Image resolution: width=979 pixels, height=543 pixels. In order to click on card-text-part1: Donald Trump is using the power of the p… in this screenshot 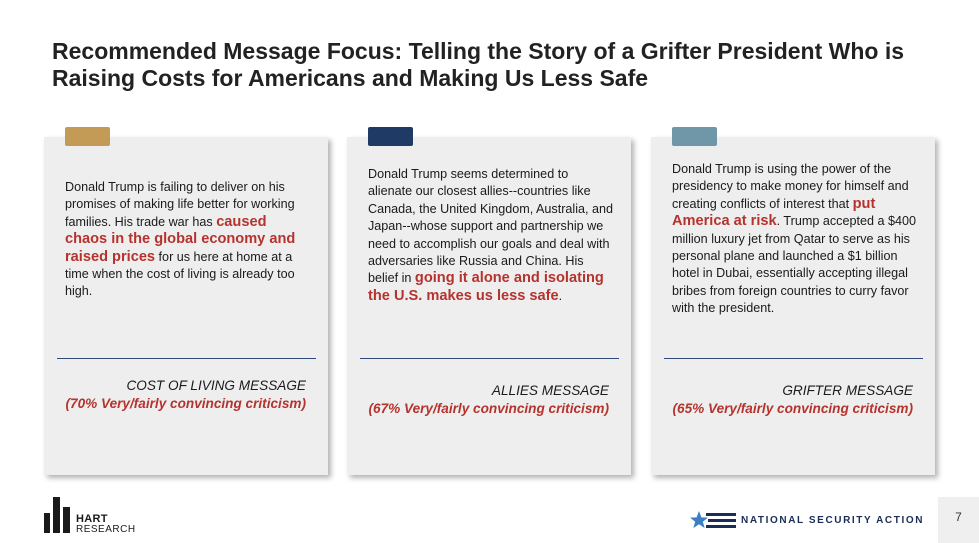, I will do `click(790, 186)`.